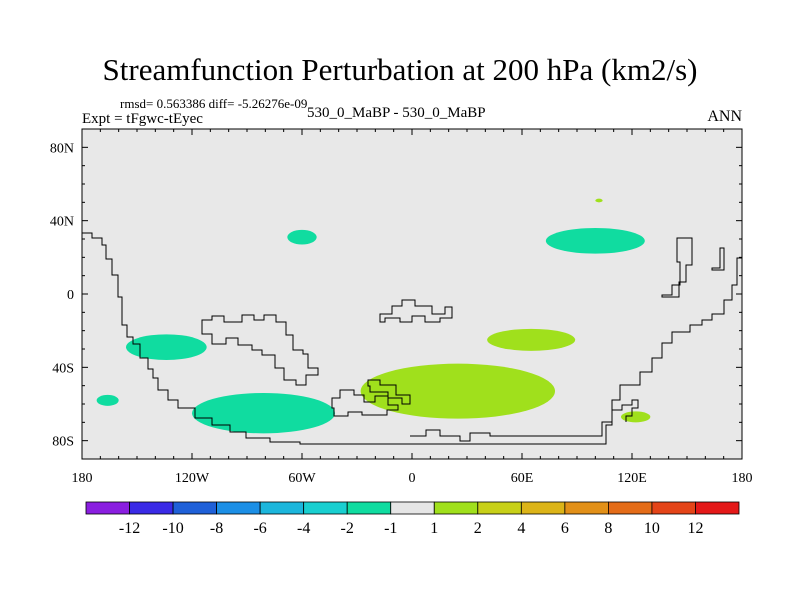 This screenshot has height=600, width=800. Describe the element at coordinates (129, 528) in the screenshot. I see `colorbar-label: -12` at that location.